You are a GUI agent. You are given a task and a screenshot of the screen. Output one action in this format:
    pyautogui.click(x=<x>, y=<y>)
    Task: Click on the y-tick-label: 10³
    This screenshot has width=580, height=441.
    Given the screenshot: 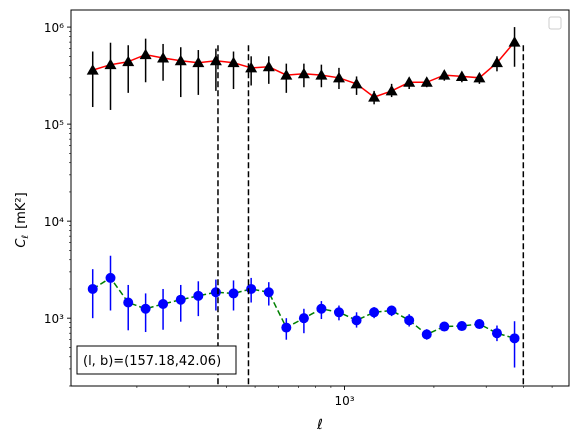 What is the action you would take?
    pyautogui.click(x=54, y=319)
    